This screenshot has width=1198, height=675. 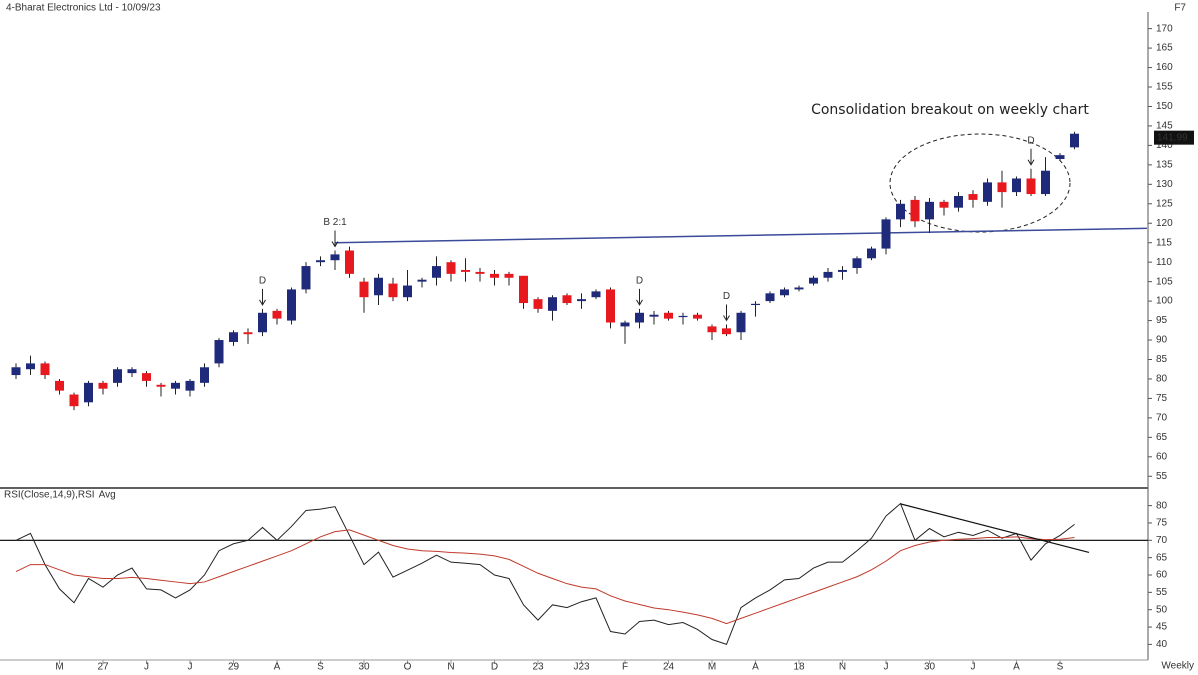 I want to click on marker-label: D, so click(x=726, y=296).